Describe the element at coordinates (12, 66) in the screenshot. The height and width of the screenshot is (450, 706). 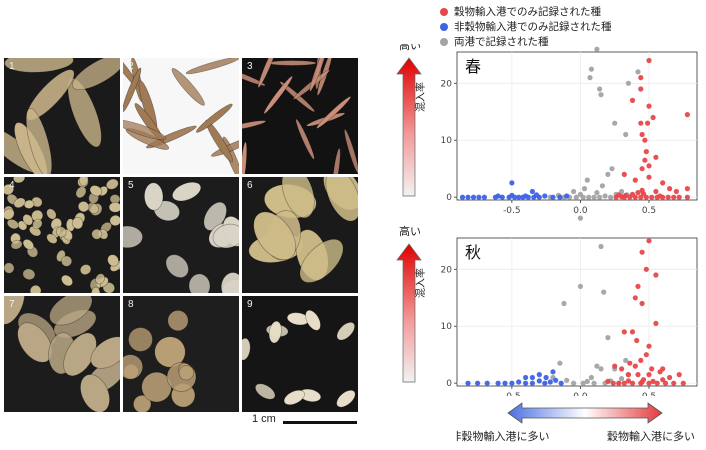
I see `seed-photo-number-1: 1` at that location.